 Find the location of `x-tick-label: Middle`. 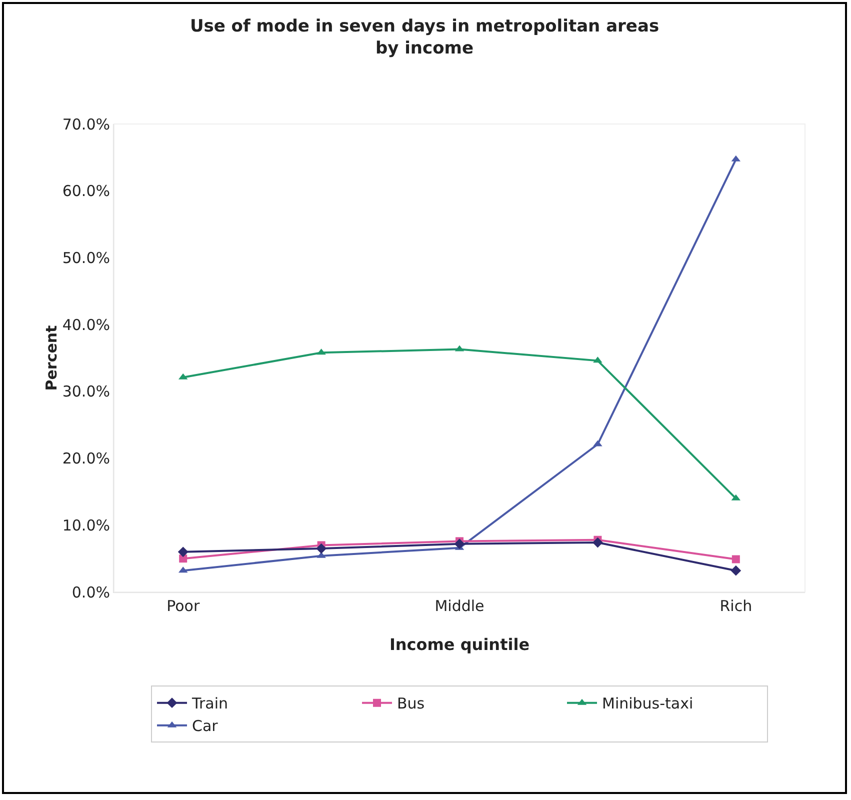

x-tick-label: Middle is located at coordinates (459, 606).